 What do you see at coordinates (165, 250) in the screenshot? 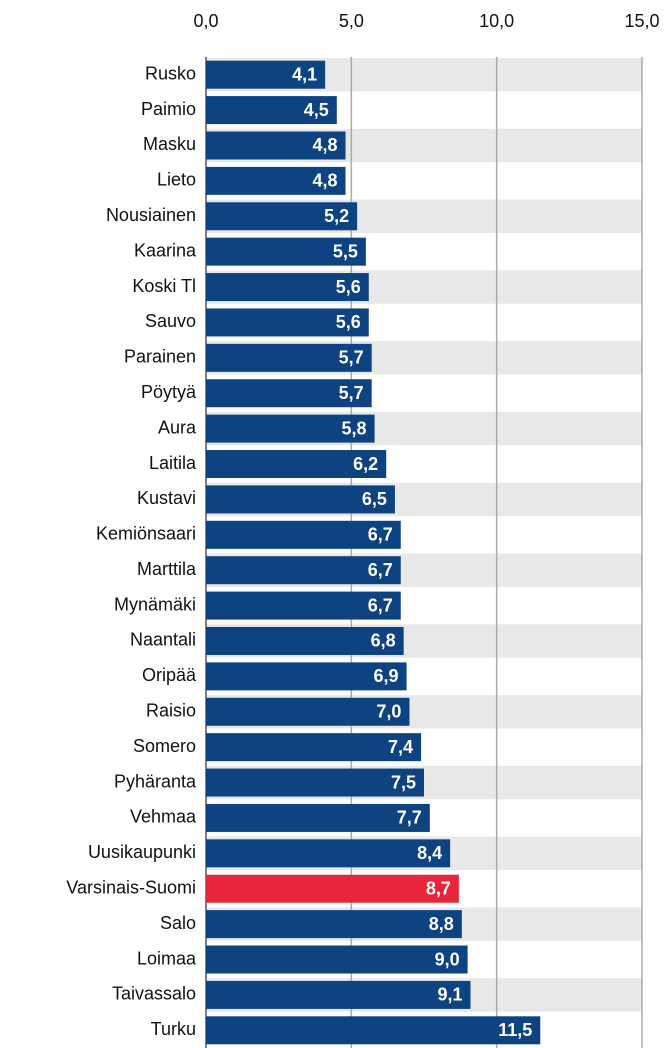
I see `category-label: Kaarina` at bounding box center [165, 250].